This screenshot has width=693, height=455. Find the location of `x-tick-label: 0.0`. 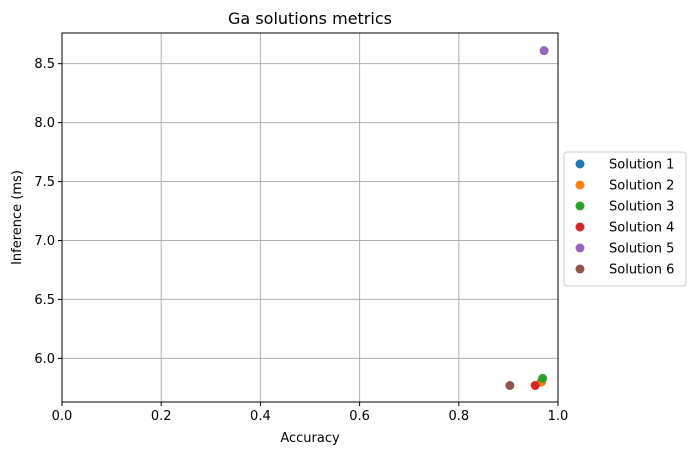

x-tick-label: 0.0 is located at coordinates (62, 416).